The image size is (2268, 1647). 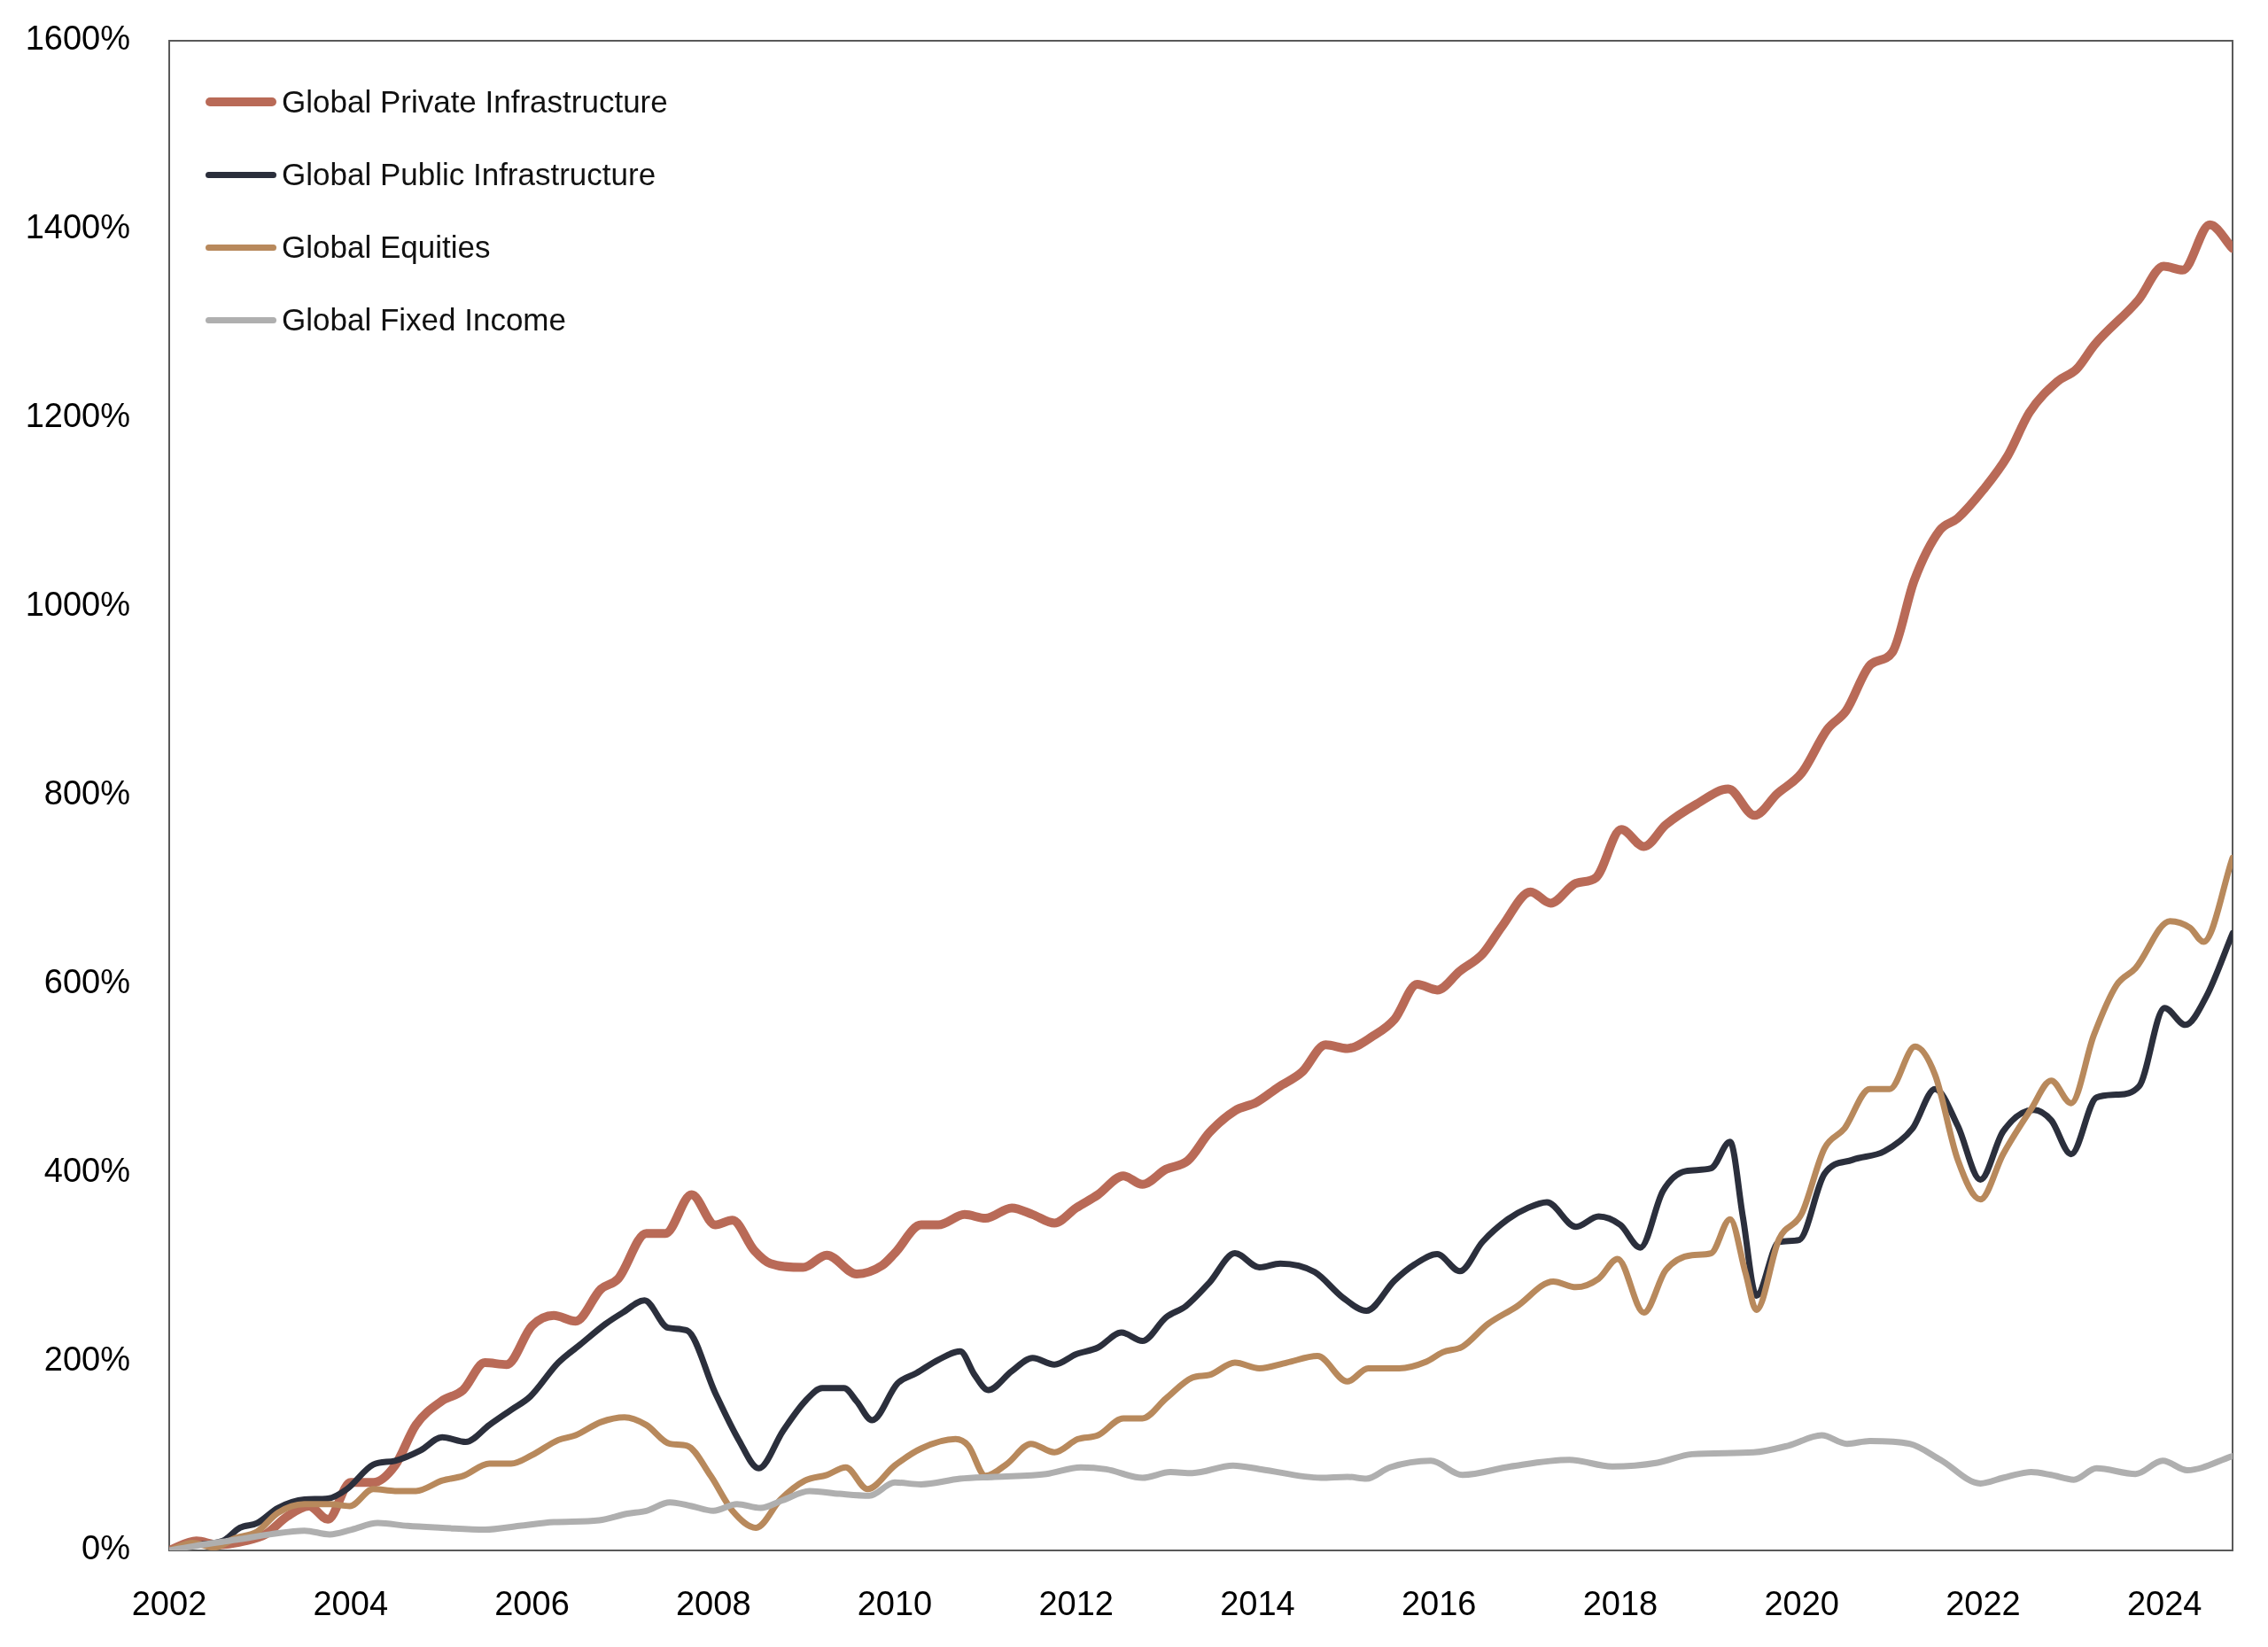 I want to click on x-tick-label: 2020, so click(x=1801, y=1604).